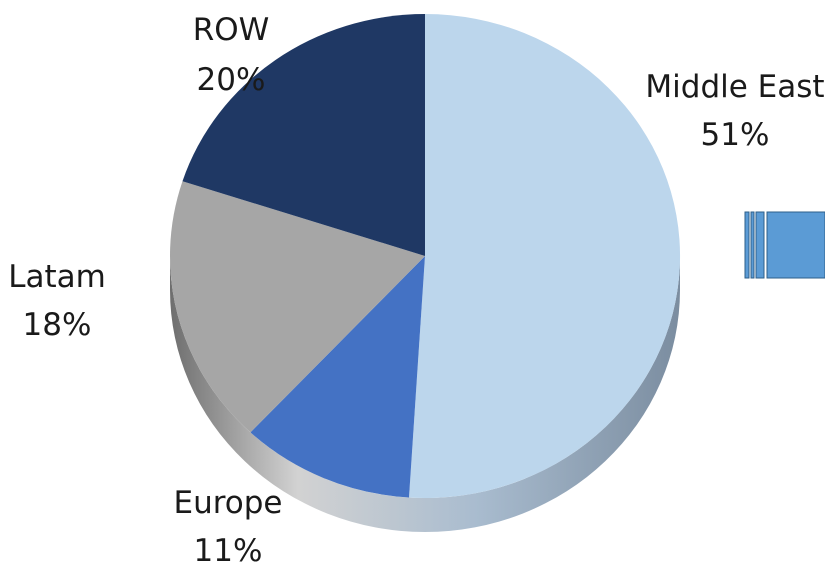  Describe the element at coordinates (303, 135) in the screenshot. I see `pie-slice-row` at that location.